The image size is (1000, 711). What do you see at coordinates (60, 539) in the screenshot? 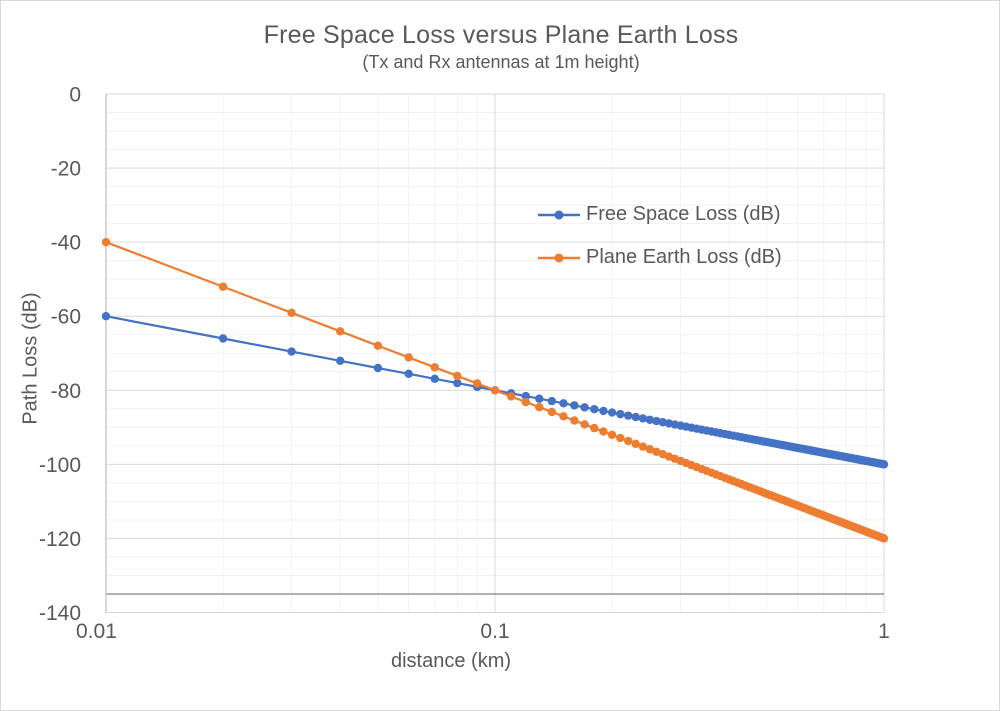
I see `y-tick-label: -120` at bounding box center [60, 539].